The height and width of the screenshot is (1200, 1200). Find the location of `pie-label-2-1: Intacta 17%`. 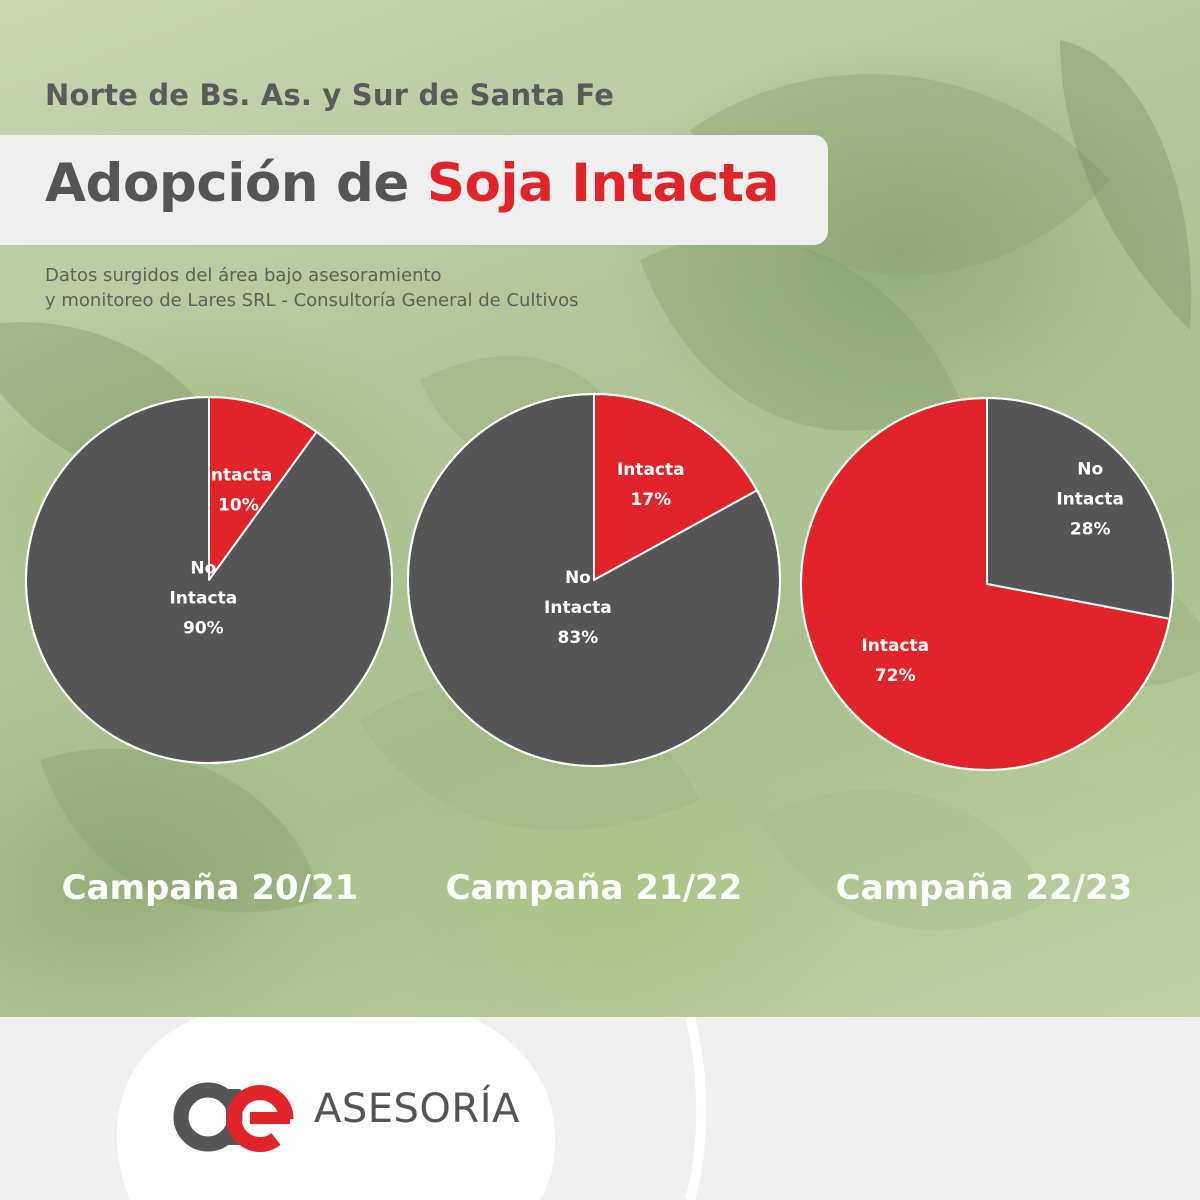

pie-label-2-1: Intacta 17% is located at coordinates (651, 485).